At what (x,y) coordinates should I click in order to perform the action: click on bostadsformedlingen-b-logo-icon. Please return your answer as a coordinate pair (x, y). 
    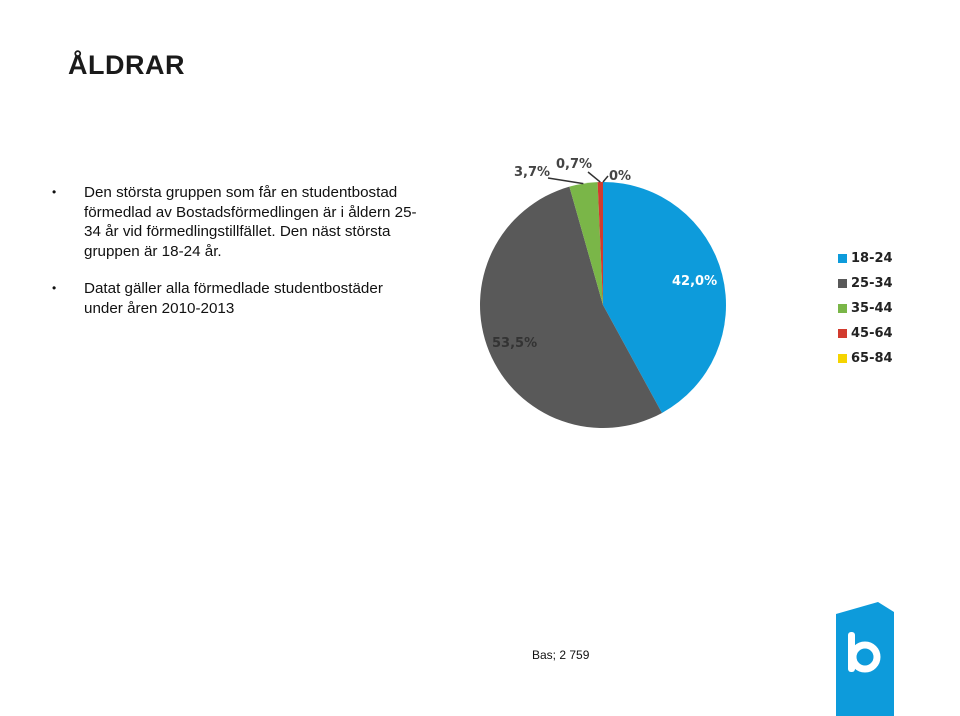
    Looking at the image, I should click on (865, 659).